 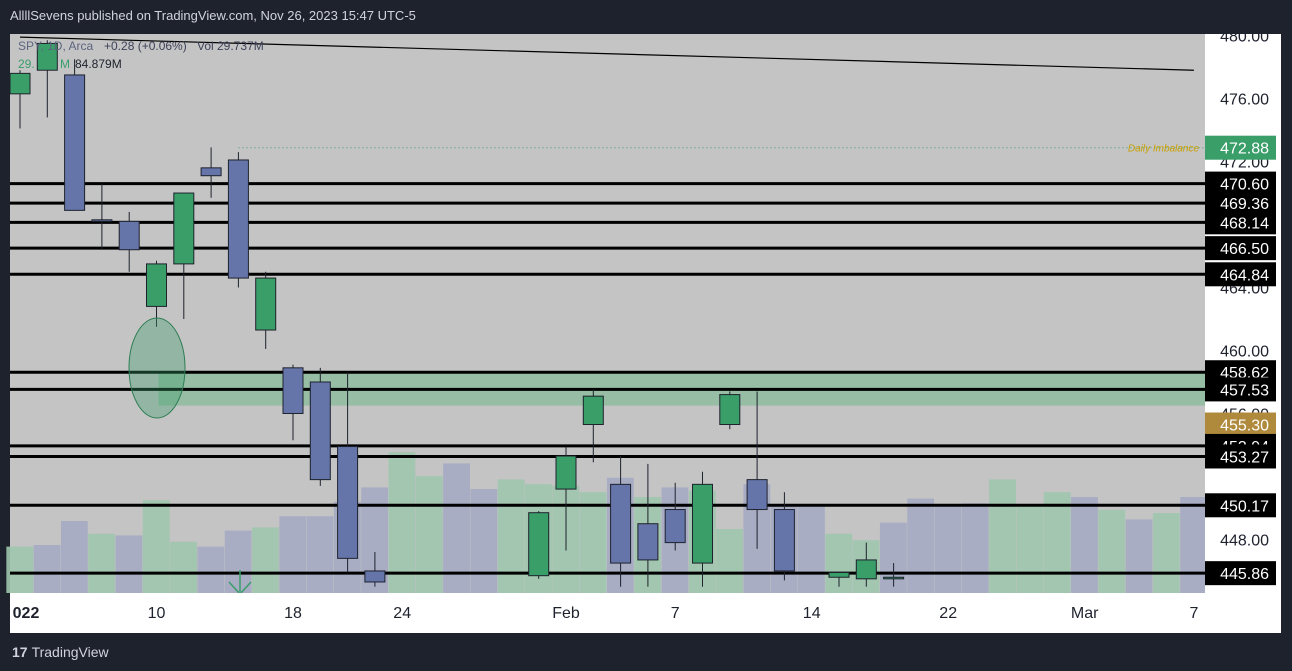 I want to click on time-tick: Feb, so click(x=566, y=613).